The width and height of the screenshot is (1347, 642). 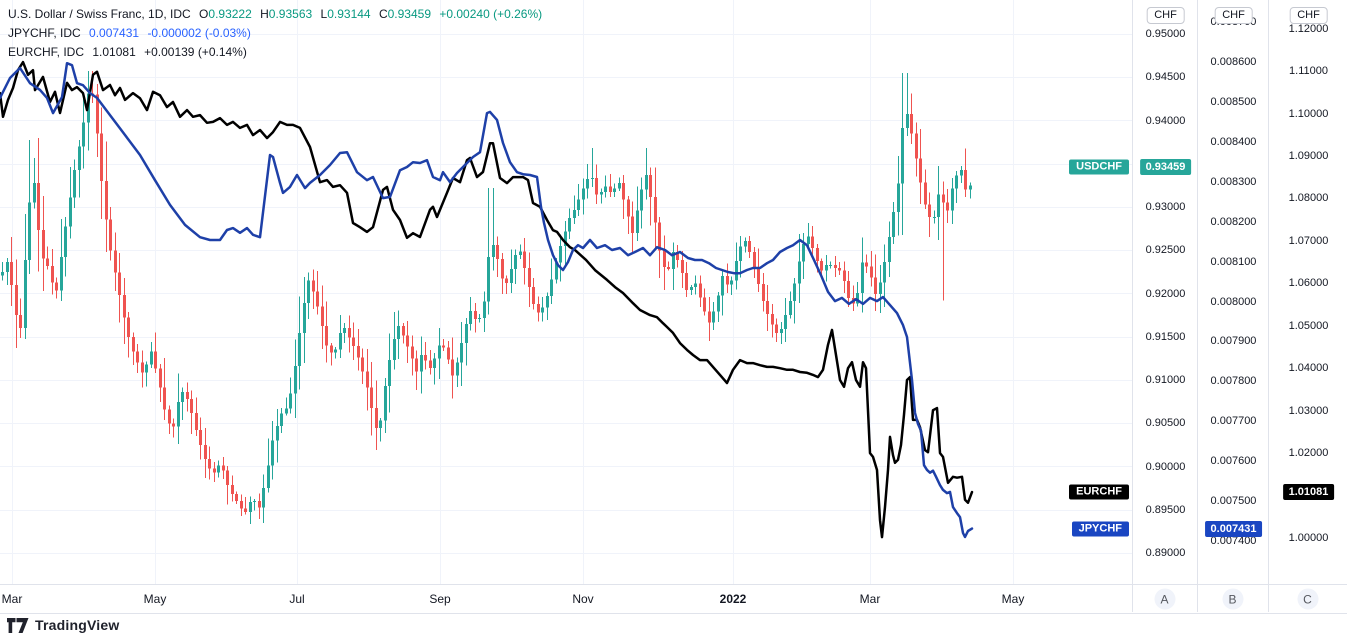 I want to click on price-tick: 0.008400, so click(x=1233, y=141).